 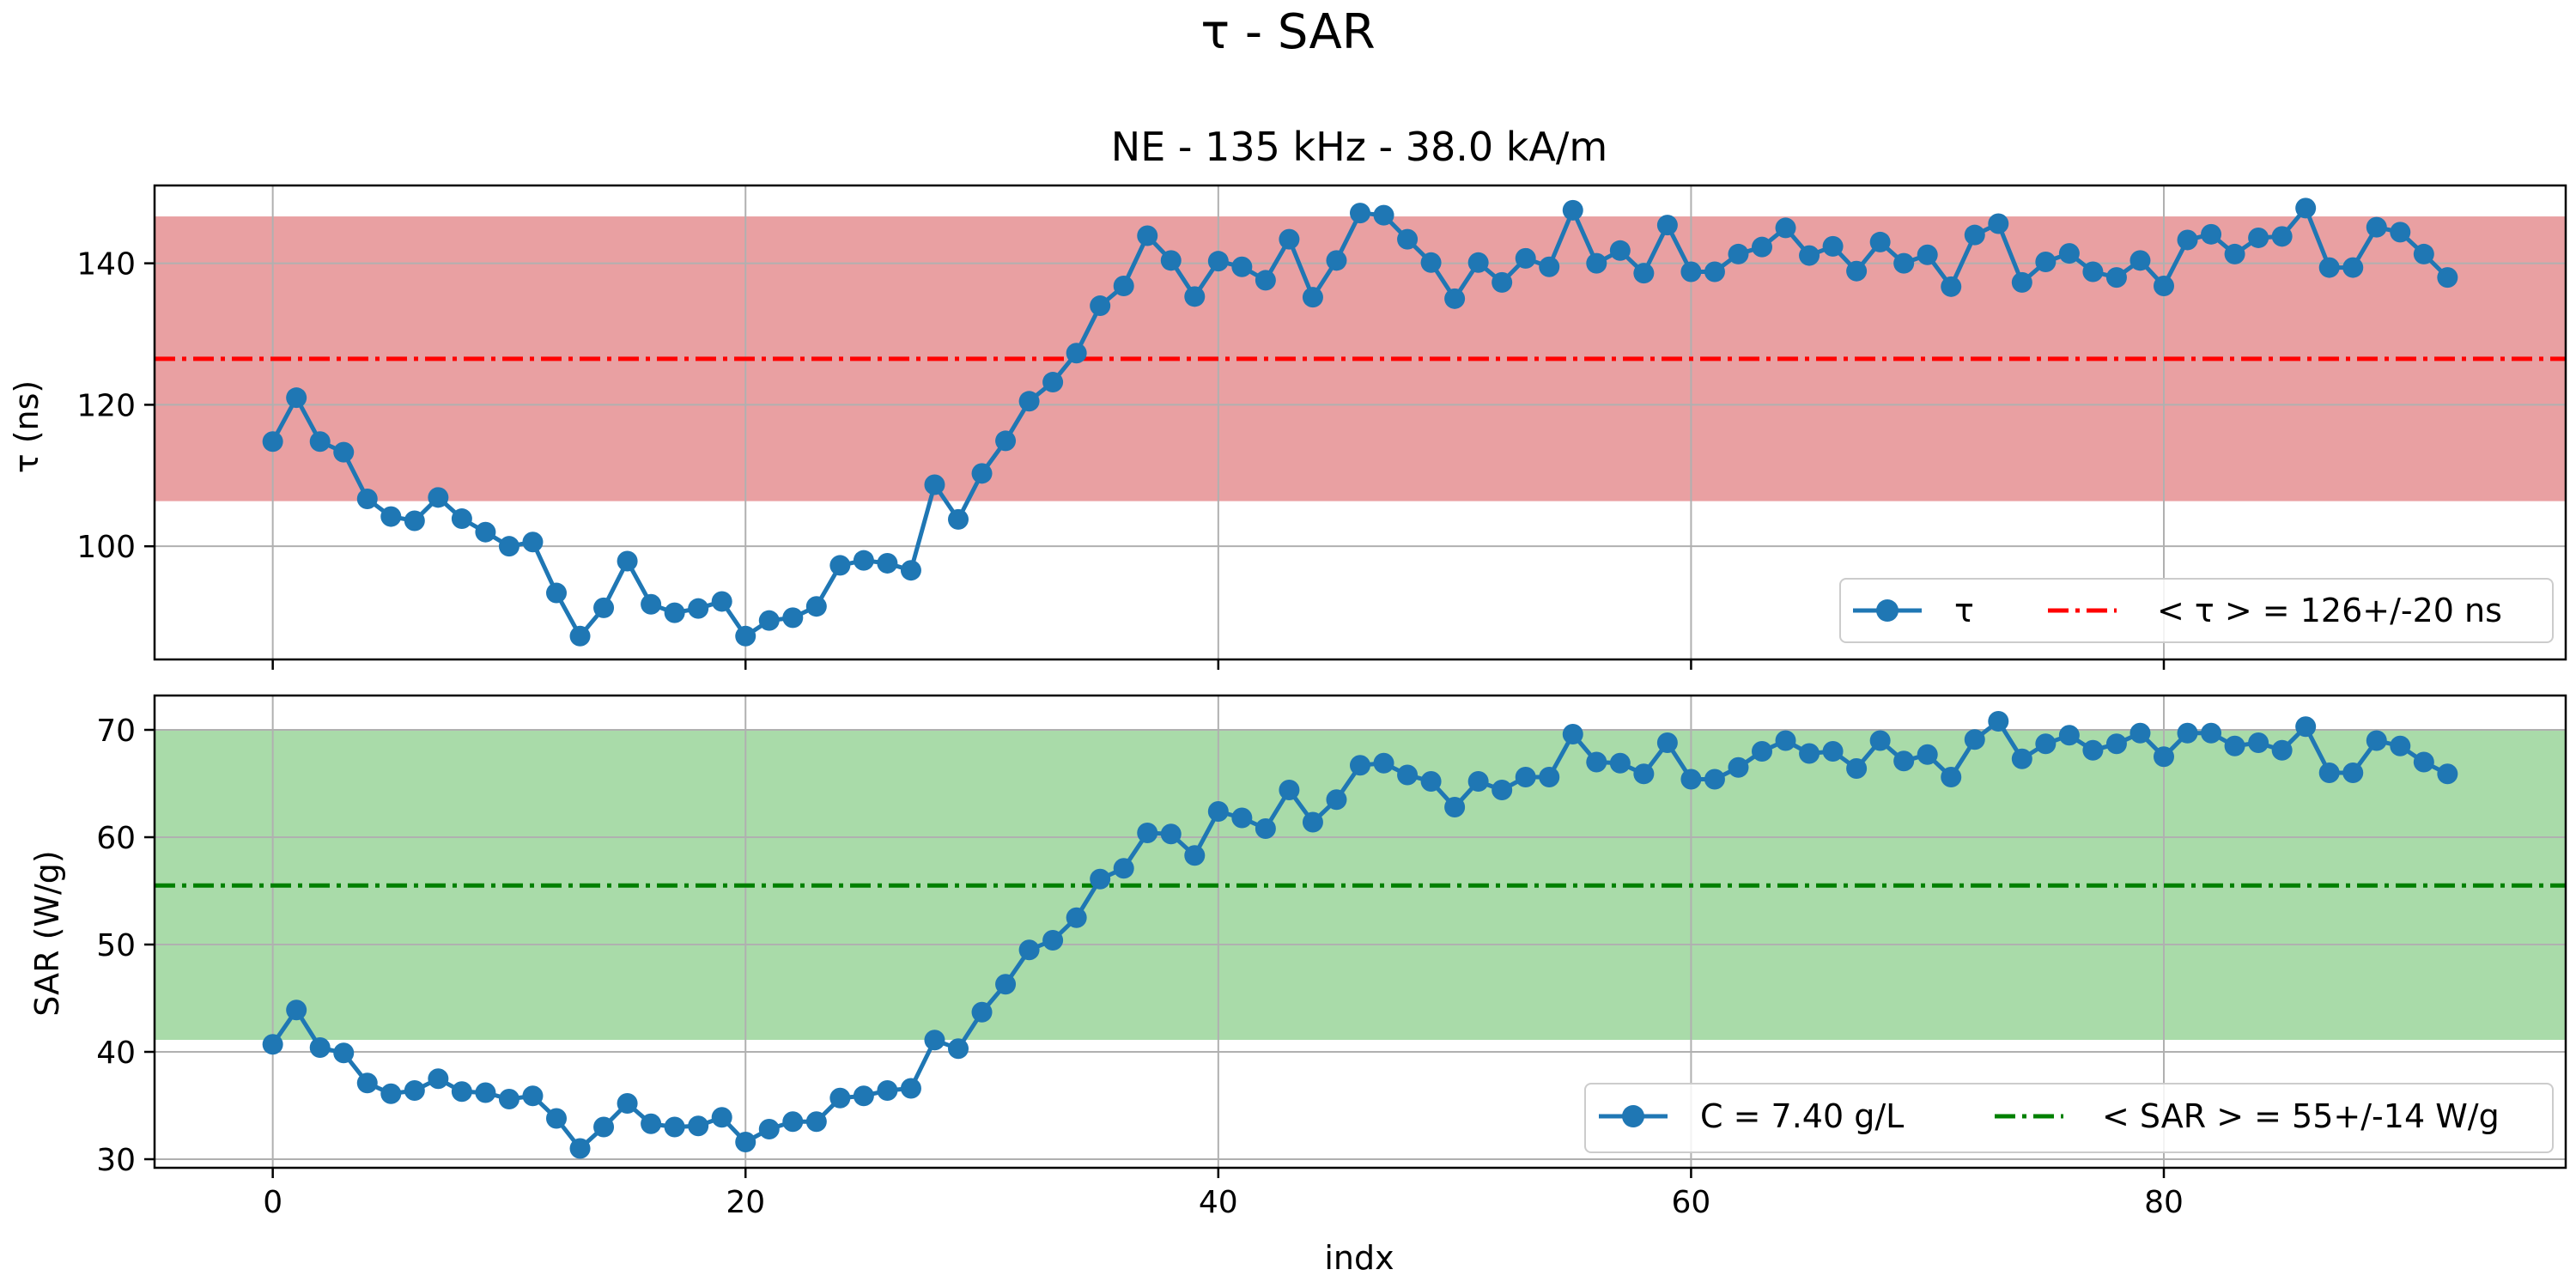 I want to click on figure-suptitle: τ - SAR, so click(x=1287, y=32).